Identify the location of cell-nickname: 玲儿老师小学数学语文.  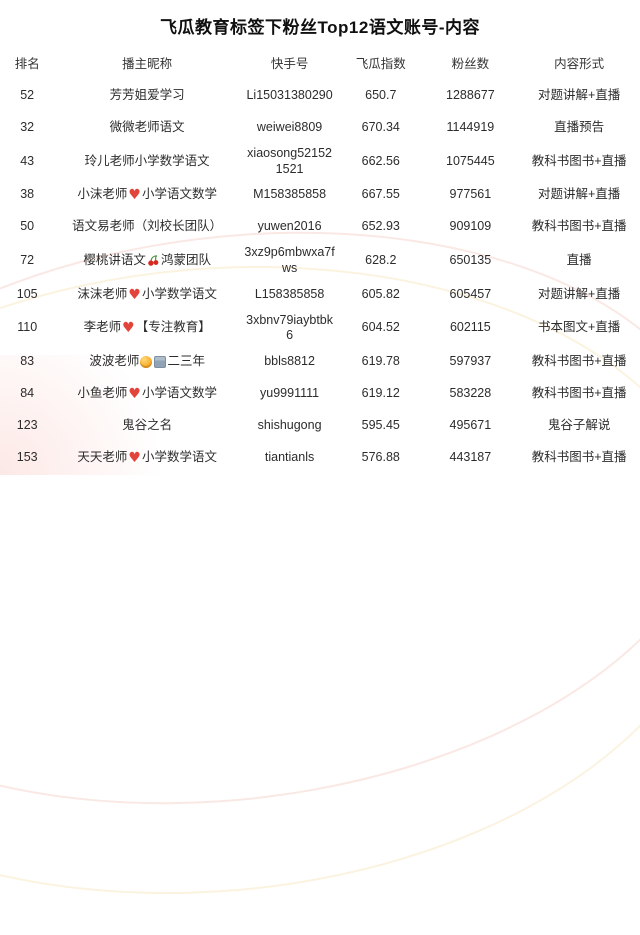
(147, 162).